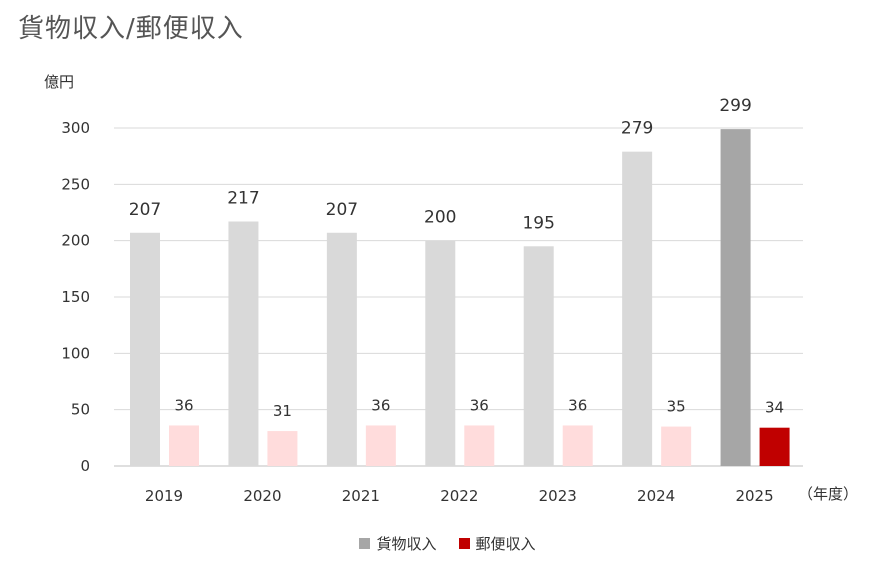  Describe the element at coordinates (243, 199) in the screenshot. I see `data-label: 217` at that location.